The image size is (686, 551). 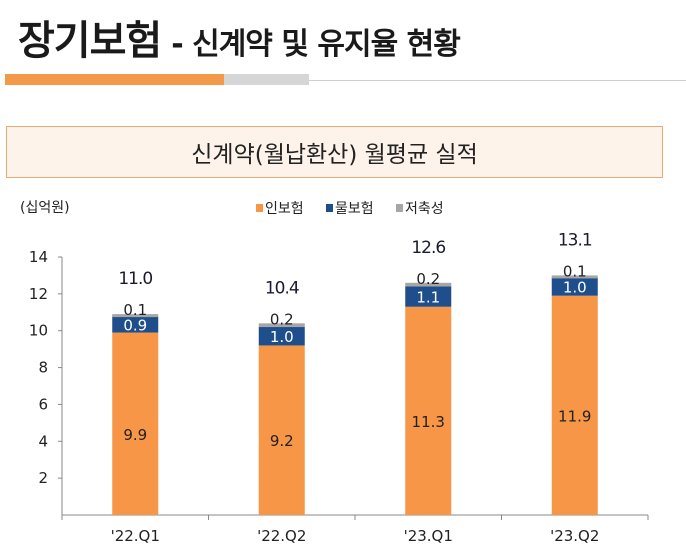 I want to click on legend-label: 물보험, so click(x=354, y=209).